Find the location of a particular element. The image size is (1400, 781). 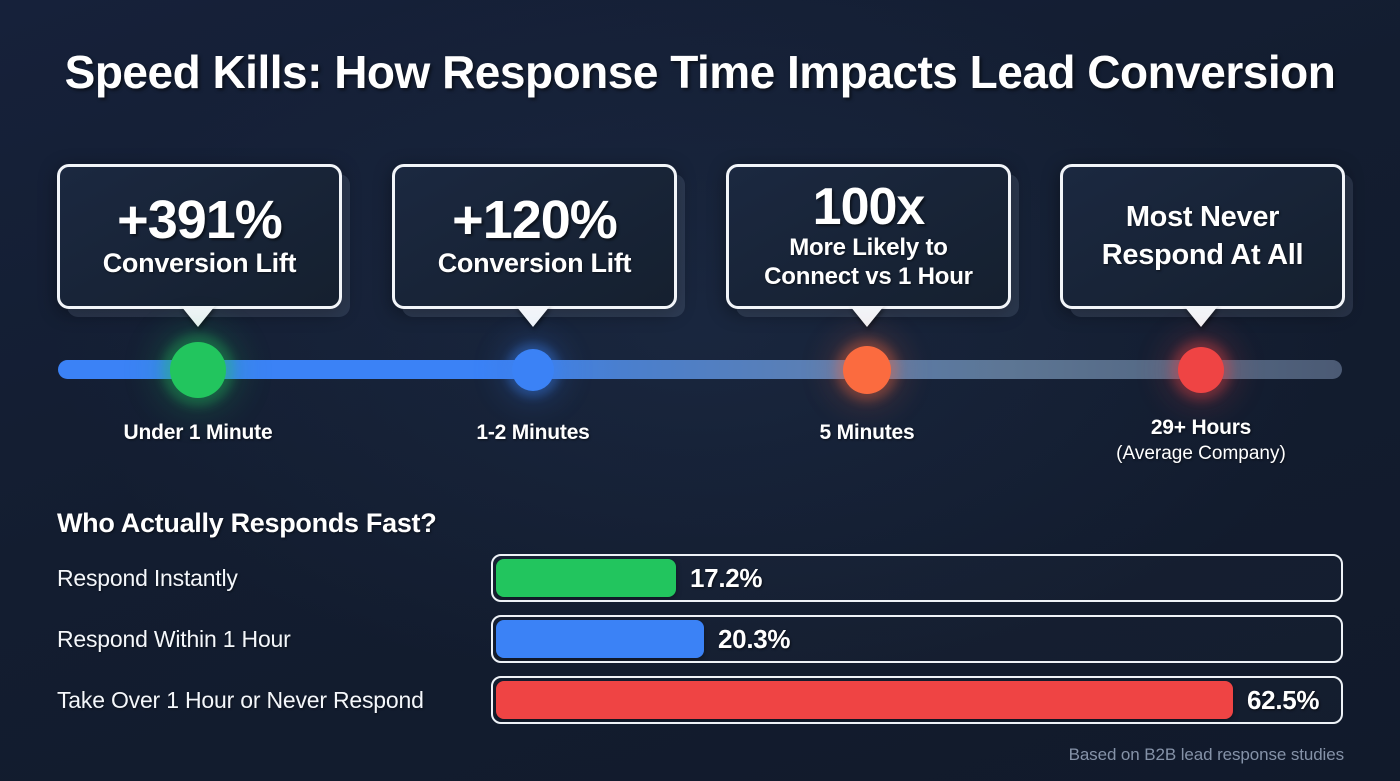

bar-row-respond-instantly: Respond Instantly 17.2% is located at coordinates (700, 578).